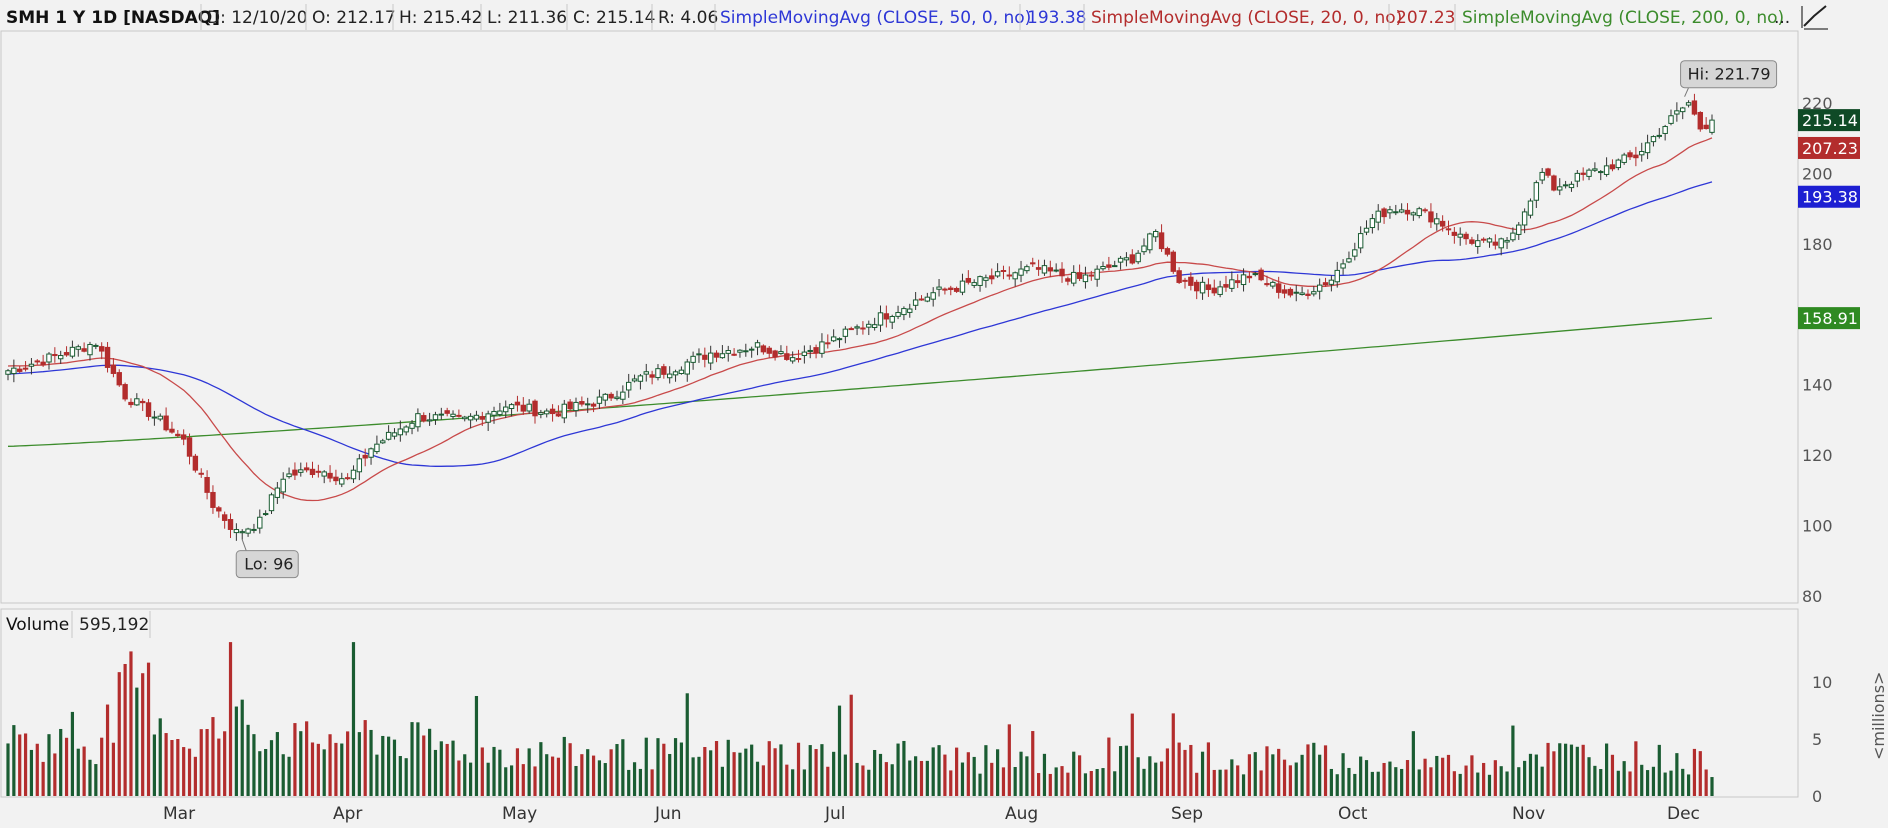  What do you see at coordinates (1528, 814) in the screenshot?
I see `month-label: Nov` at bounding box center [1528, 814].